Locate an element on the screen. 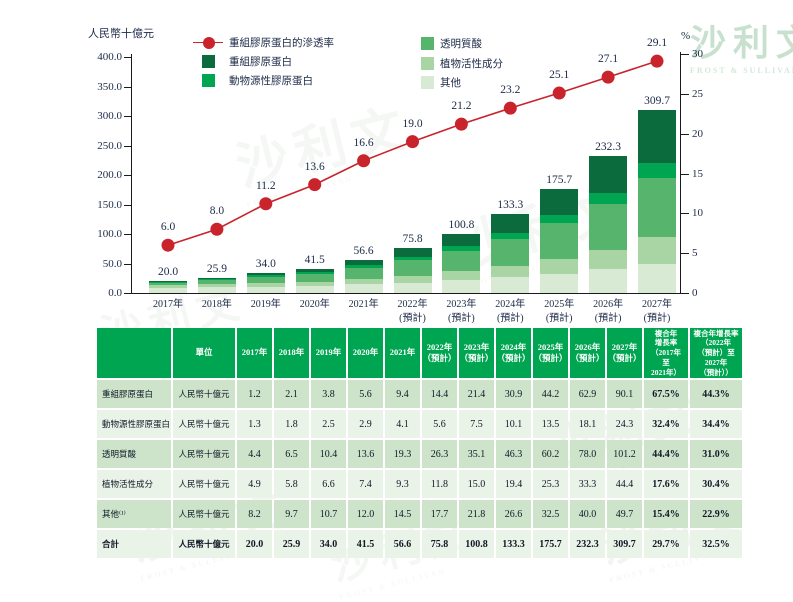 This screenshot has width=793, height=602. row-value-cell: 32.5 is located at coordinates (550, 514).